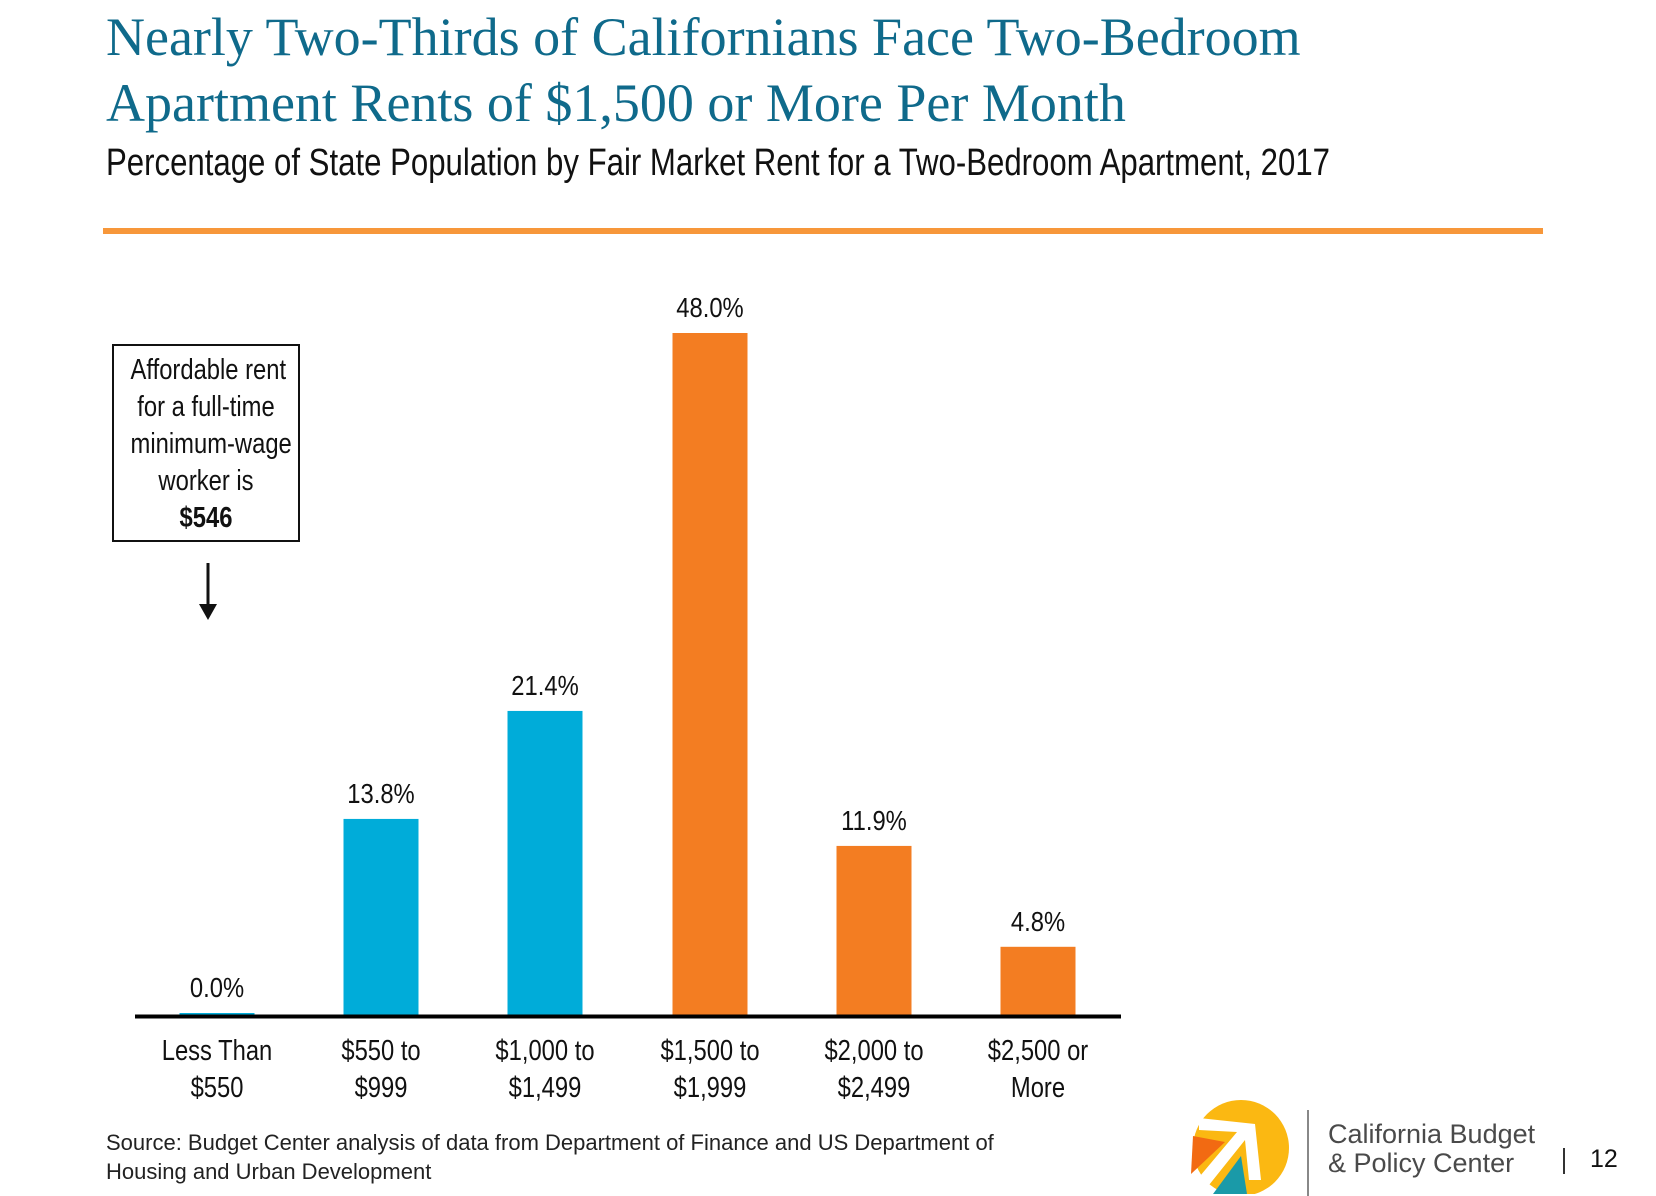 This screenshot has width=1656, height=1196. Describe the element at coordinates (206, 407) in the screenshot. I see `callout-line: for a full-time` at that location.